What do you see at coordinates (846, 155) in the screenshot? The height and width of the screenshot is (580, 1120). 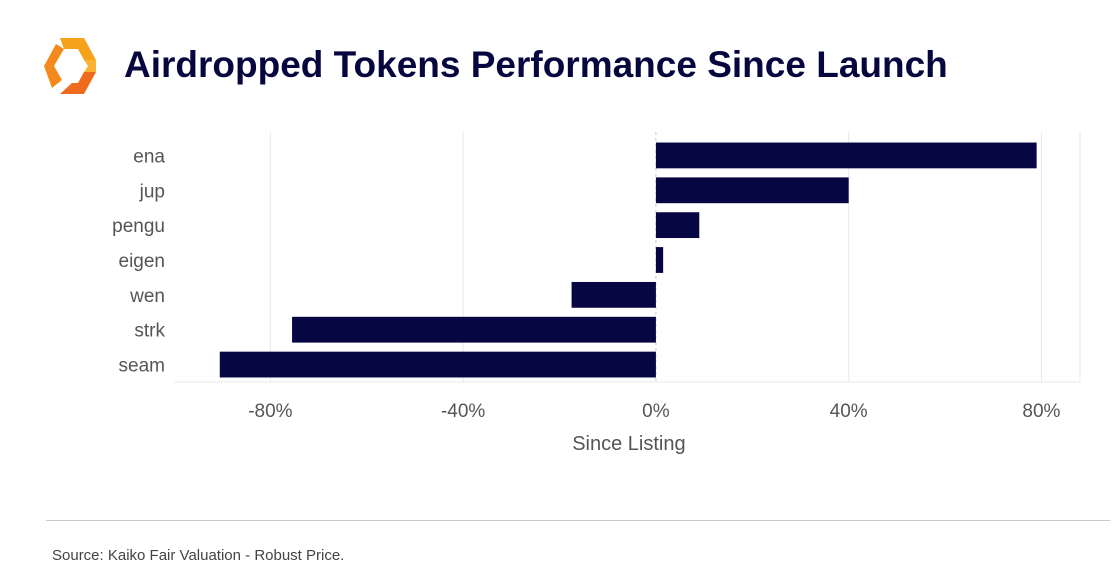 I see `bar-ena` at bounding box center [846, 155].